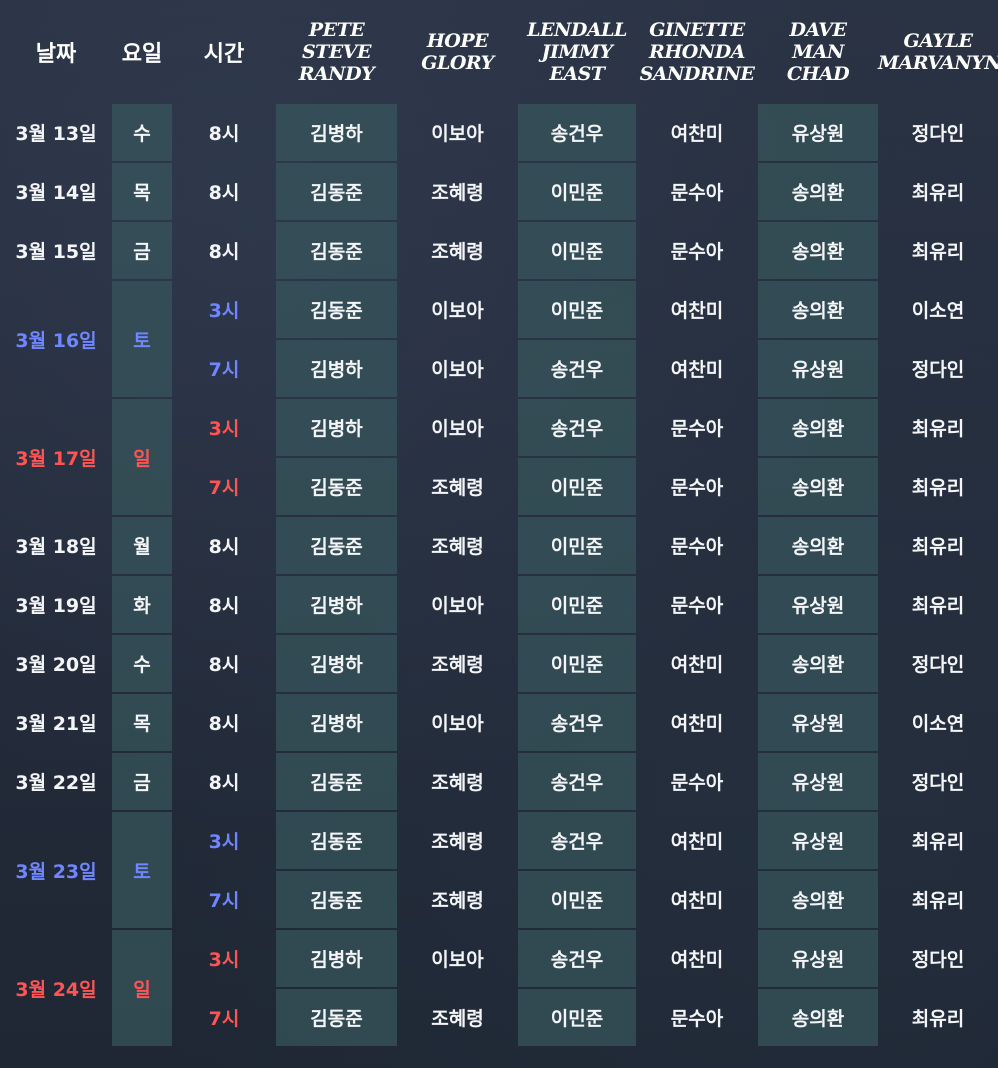 The height and width of the screenshot is (1068, 998). Describe the element at coordinates (499, 663) in the screenshot. I see `schedule-row: 3월 20일 수 8시 김병하 조혜령 이민준 여찬미 송의환 정다인` at that location.